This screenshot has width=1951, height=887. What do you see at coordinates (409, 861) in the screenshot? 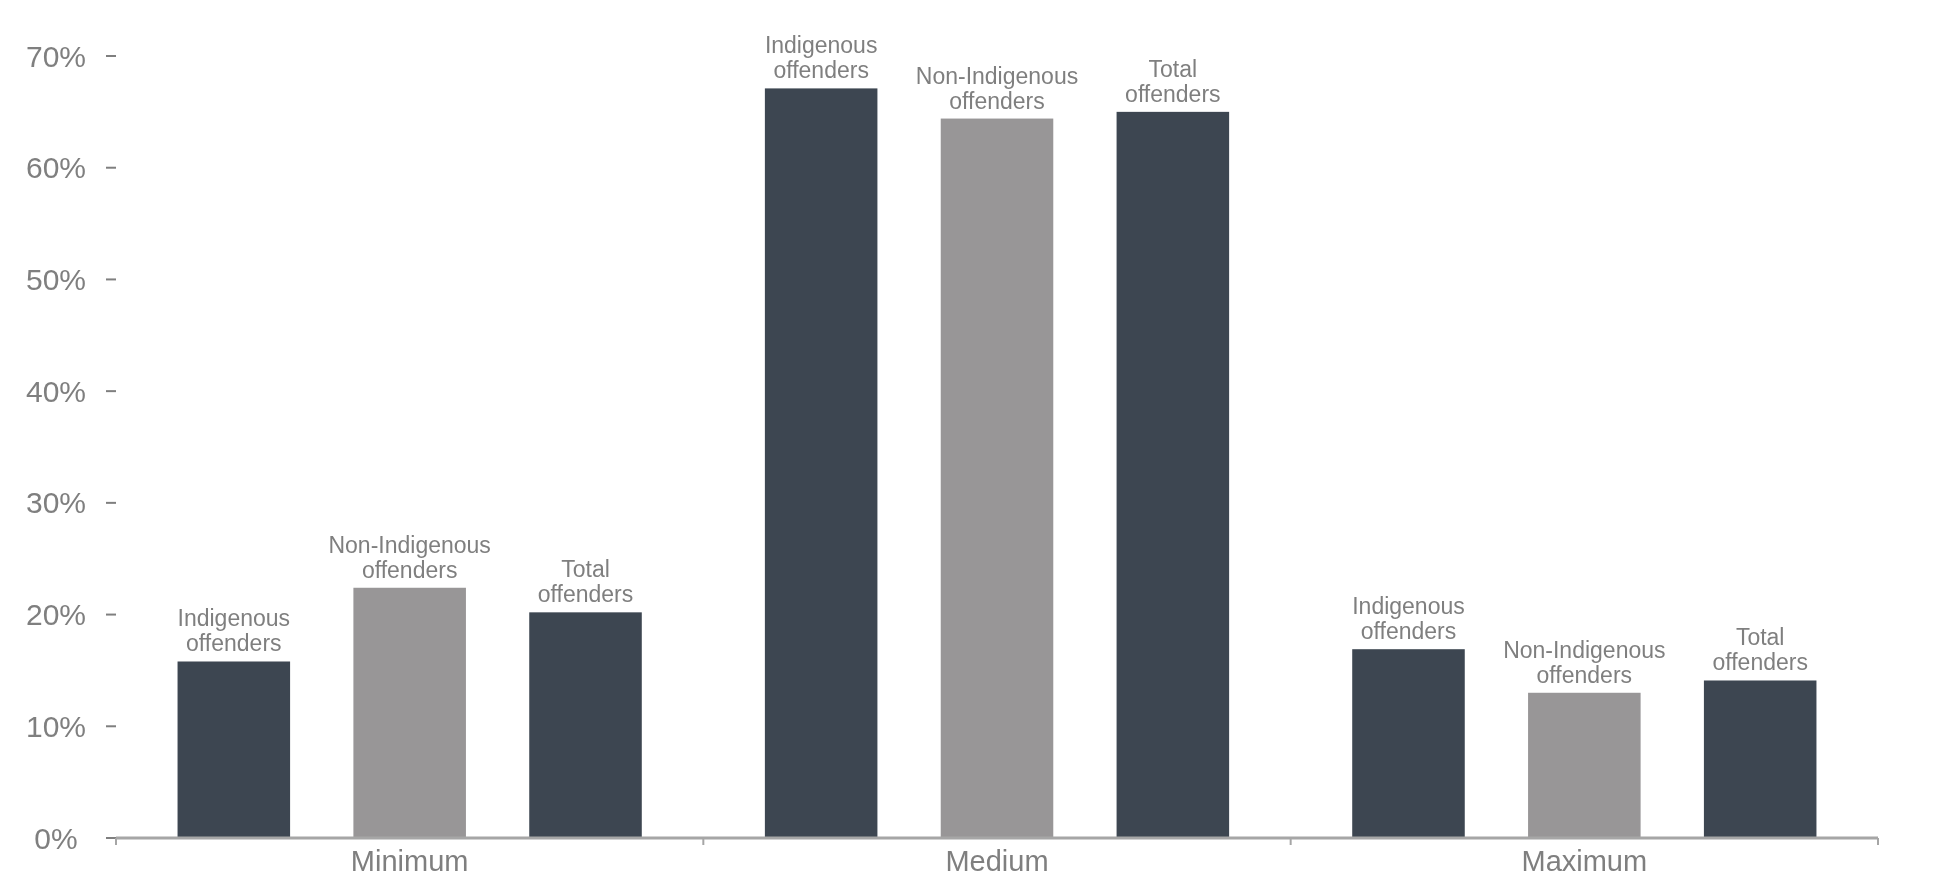
I see `x-tick-label: Minimum` at bounding box center [409, 861].